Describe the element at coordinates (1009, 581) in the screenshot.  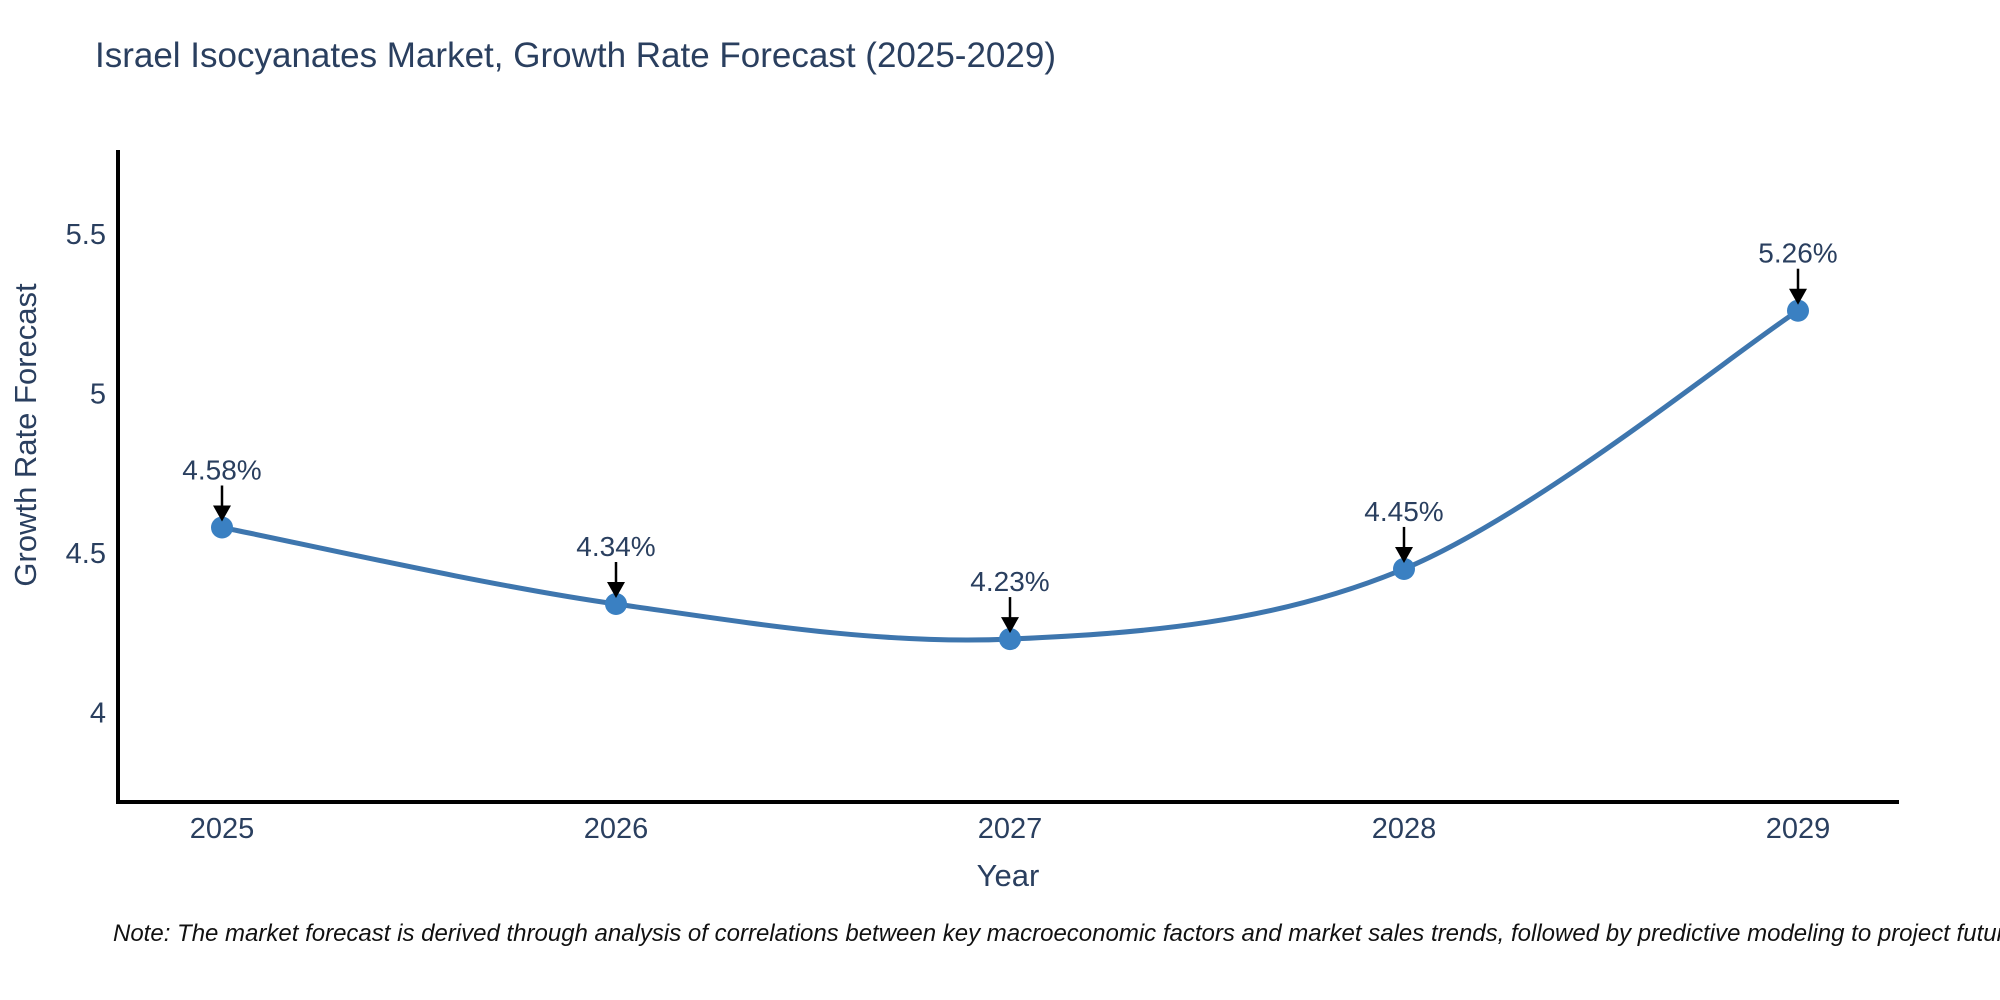
I see `data-point-label-2027: 4.23%` at that location.